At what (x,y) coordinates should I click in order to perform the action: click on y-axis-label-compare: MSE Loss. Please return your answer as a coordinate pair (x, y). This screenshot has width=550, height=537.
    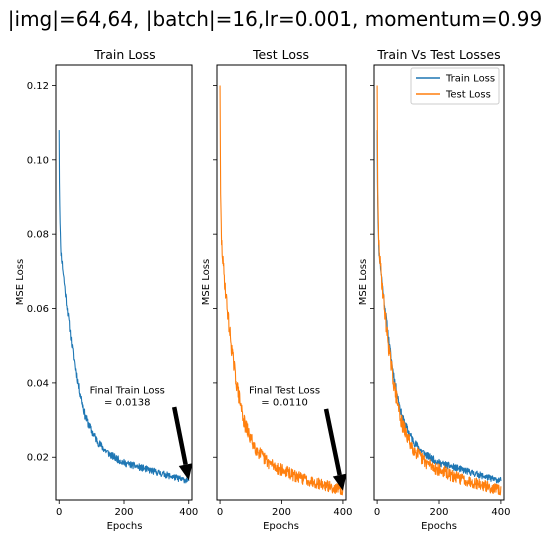
    Looking at the image, I should click on (363, 282).